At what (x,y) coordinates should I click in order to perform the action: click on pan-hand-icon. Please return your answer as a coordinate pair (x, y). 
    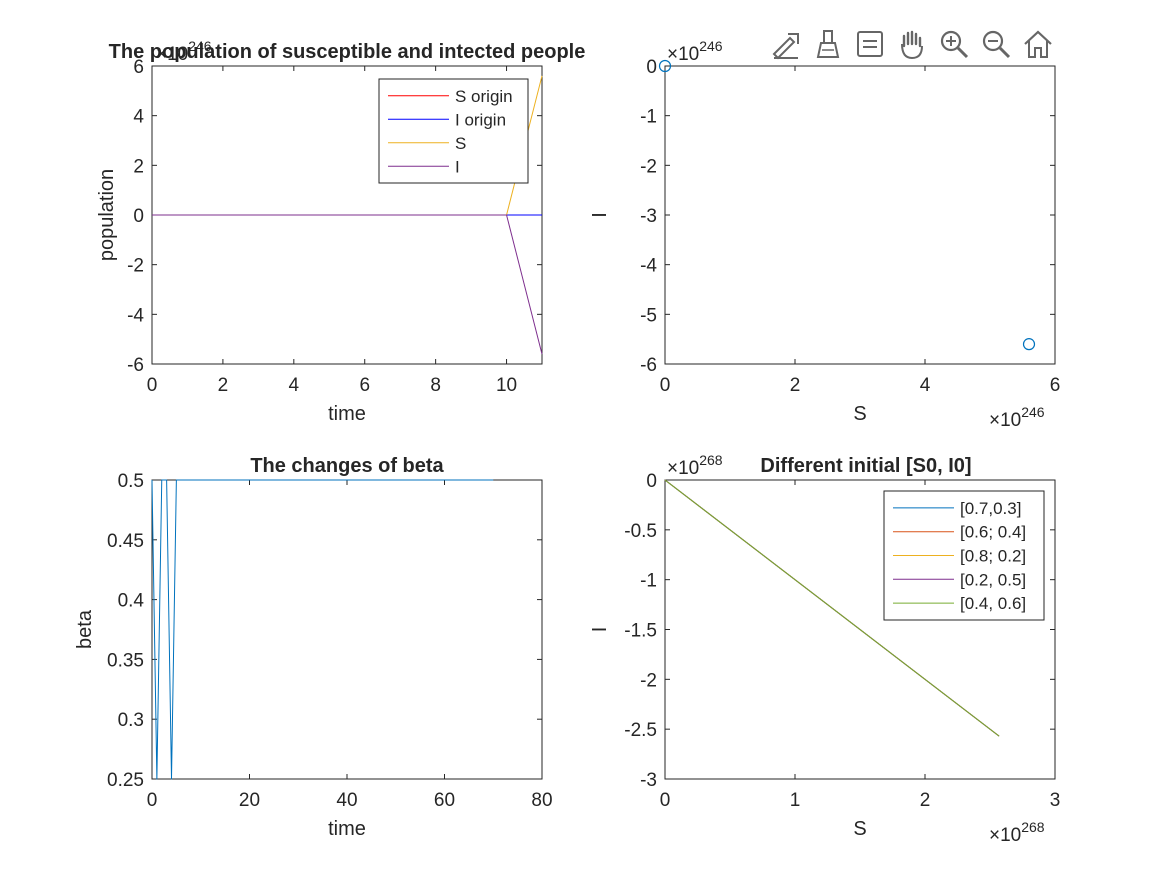
    Looking at the image, I should click on (912, 44).